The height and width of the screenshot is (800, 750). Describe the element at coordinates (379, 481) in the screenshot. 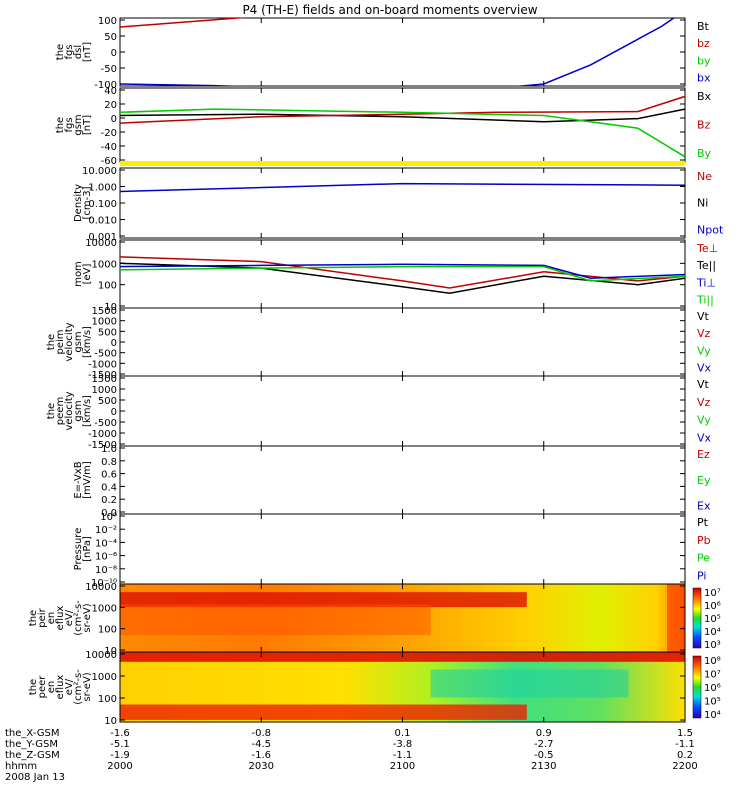

I see `panel-e-field: 1.0 0.8 0.60.4 0.2 0.0 E=-VxB[mV/m]` at that location.